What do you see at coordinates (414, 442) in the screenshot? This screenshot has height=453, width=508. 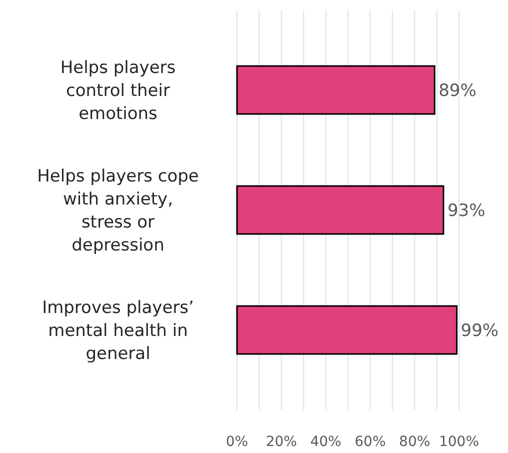 I see `x-tick-label: 80%` at bounding box center [414, 442].